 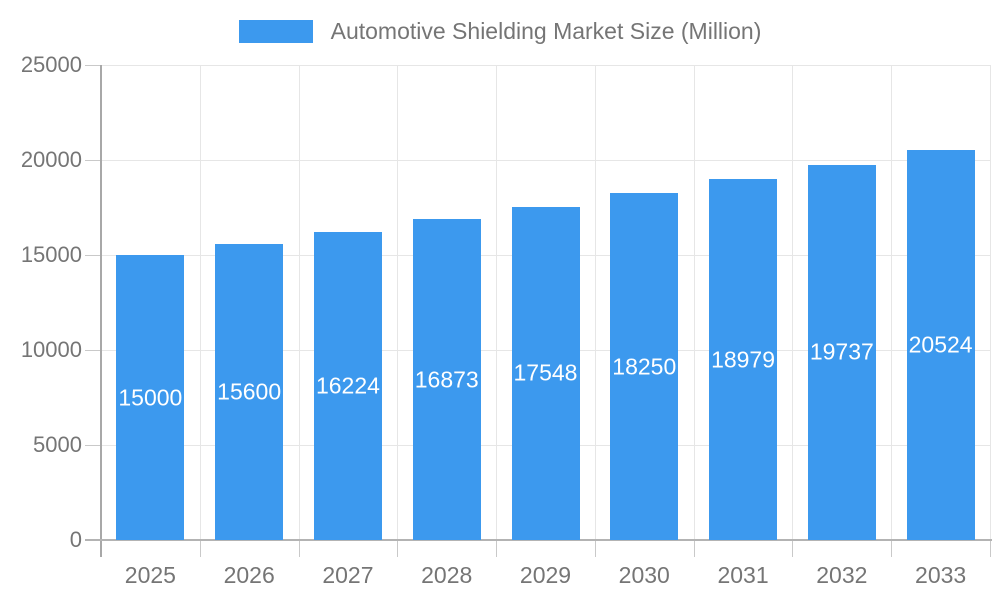 What do you see at coordinates (545, 575) in the screenshot?
I see `x-axis-tick-label: 2029` at bounding box center [545, 575].